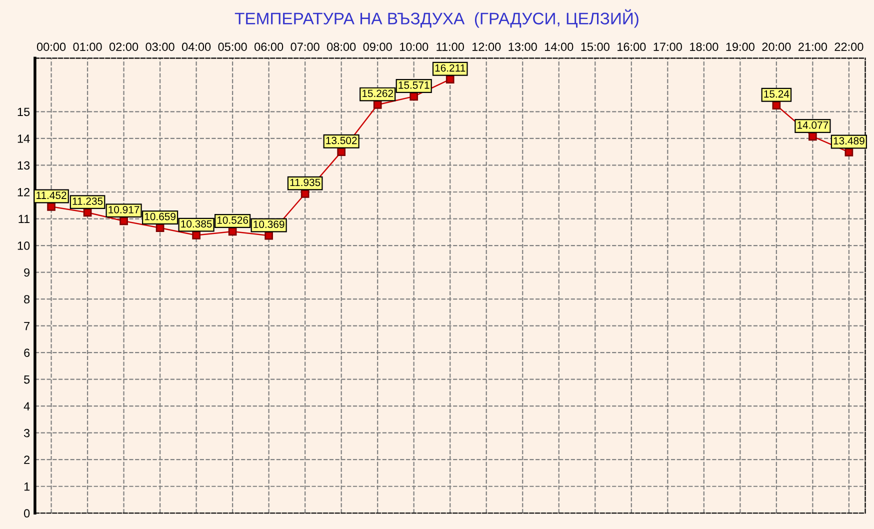  I want to click on y-tick-label: 11, so click(24, 219).